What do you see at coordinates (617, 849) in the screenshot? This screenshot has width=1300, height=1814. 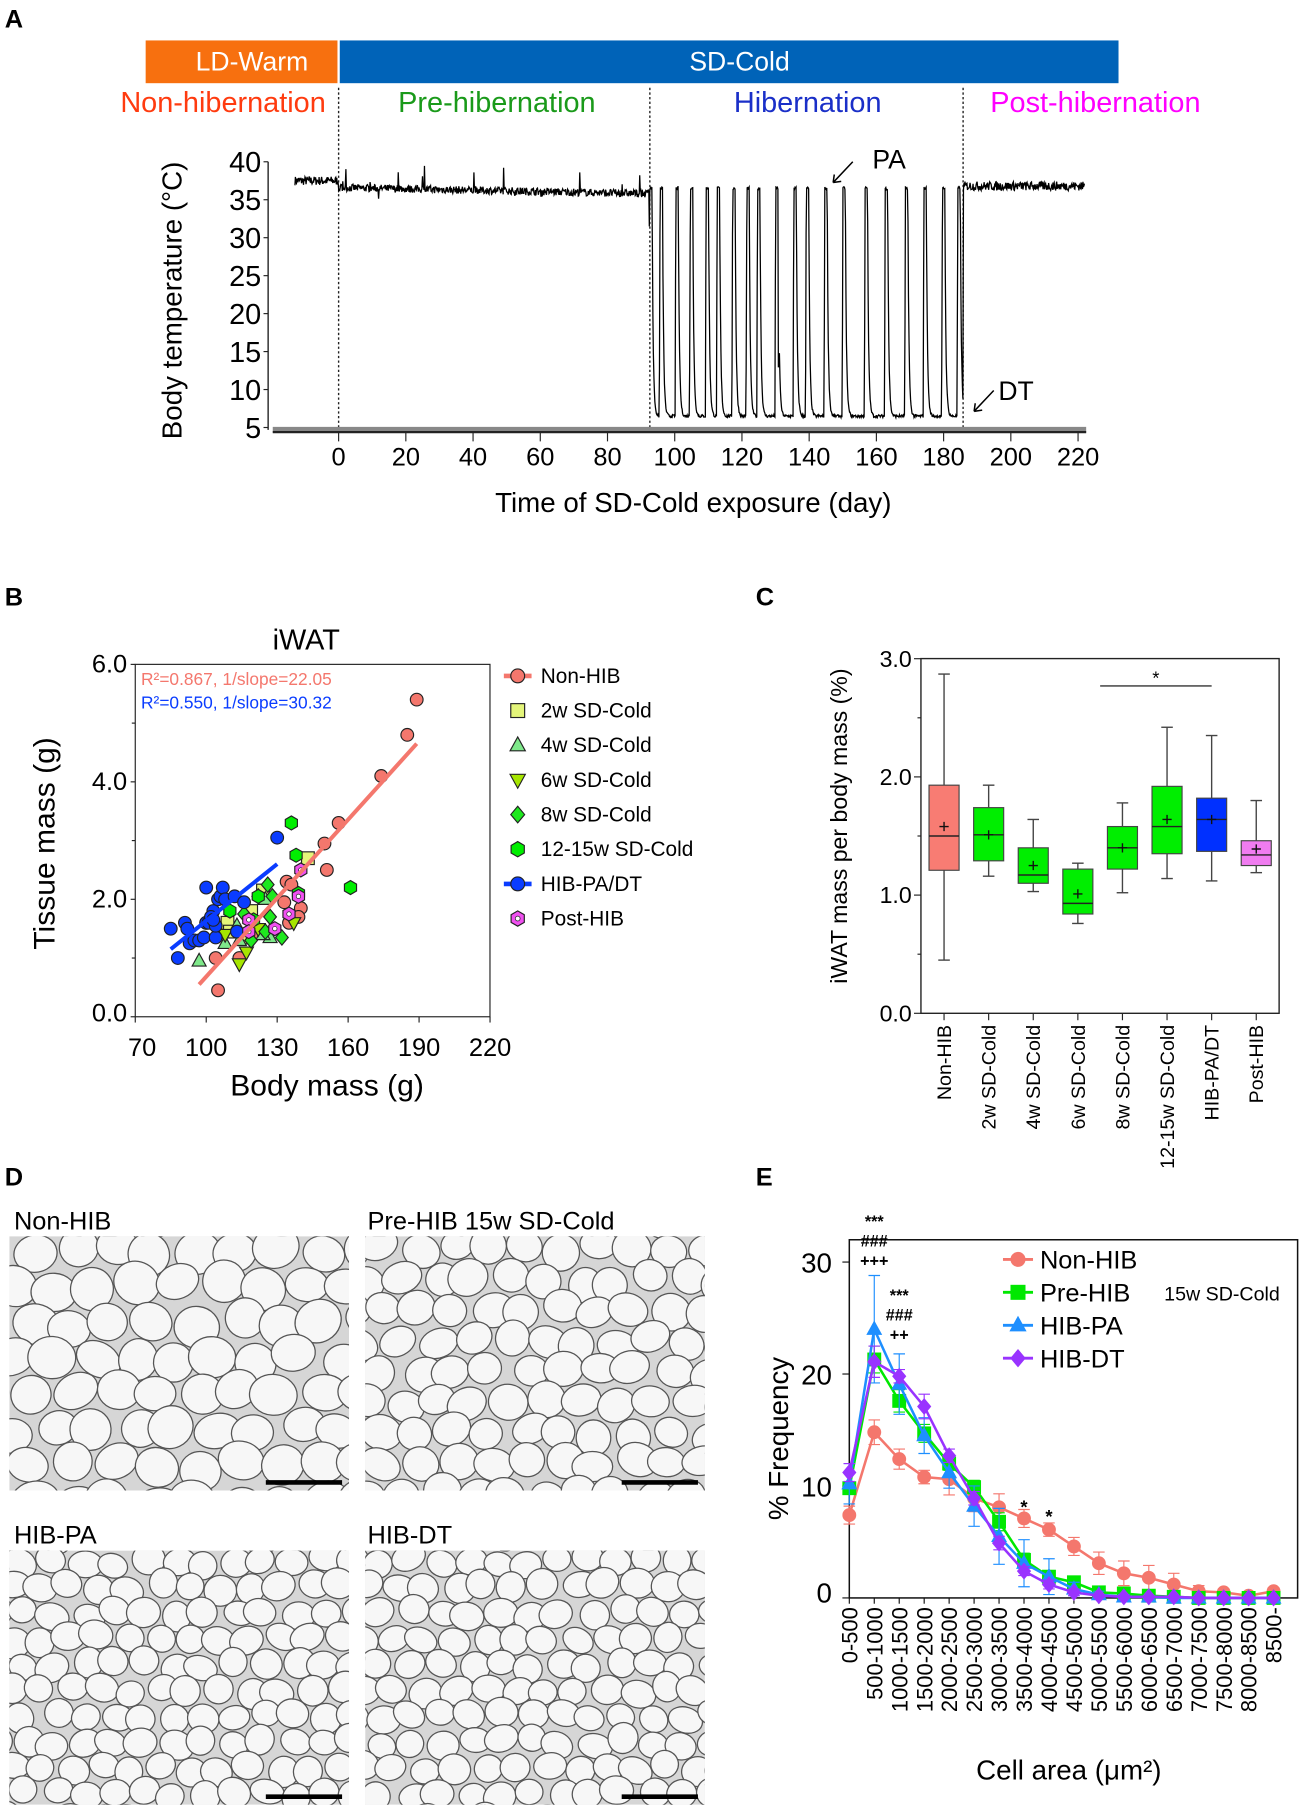 I see `legend-label: 12-15w SD-Cold` at bounding box center [617, 849].